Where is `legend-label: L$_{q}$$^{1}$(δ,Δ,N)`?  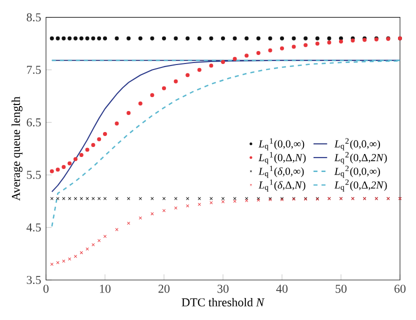
legend-label: L$_{q}$$^{1}$(δ,Δ,N) is located at coordinates (282, 185).